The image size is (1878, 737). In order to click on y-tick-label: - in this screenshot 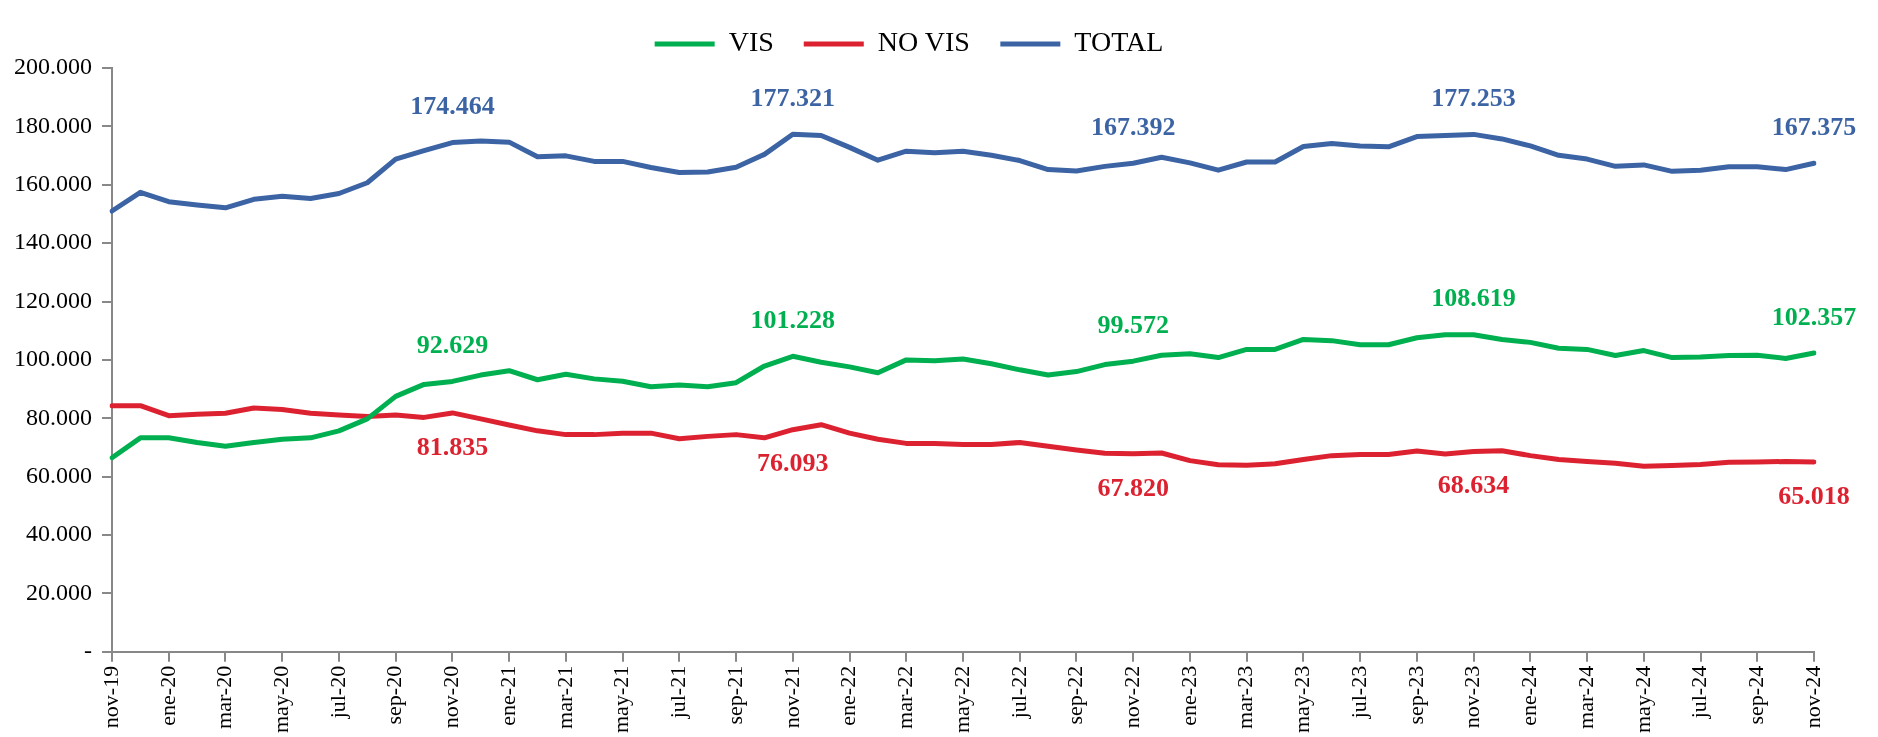, I will do `click(88, 650)`.